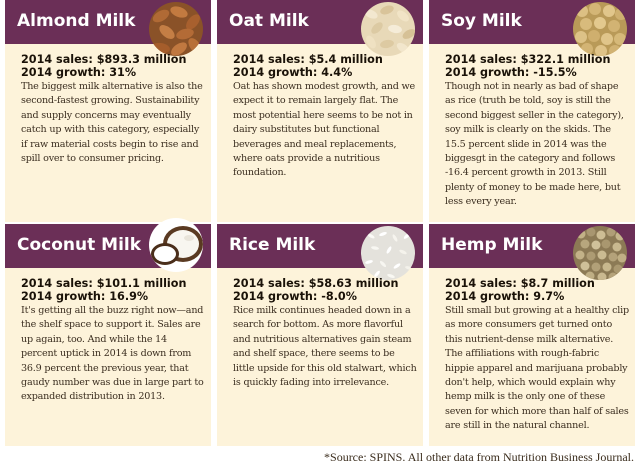  Describe the element at coordinates (79, 245) in the screenshot. I see `card-title: Coconut Milk` at that location.